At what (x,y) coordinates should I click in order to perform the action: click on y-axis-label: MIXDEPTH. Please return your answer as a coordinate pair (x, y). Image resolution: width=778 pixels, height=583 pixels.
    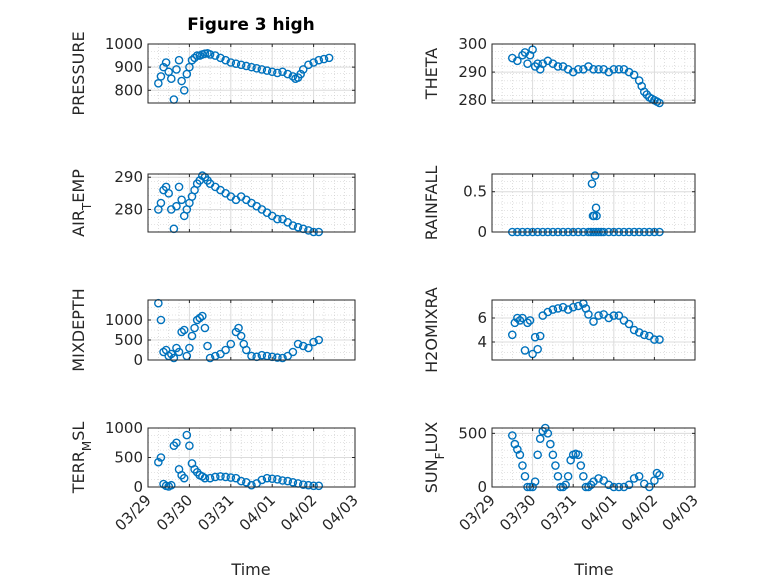
    Looking at the image, I should click on (78, 329).